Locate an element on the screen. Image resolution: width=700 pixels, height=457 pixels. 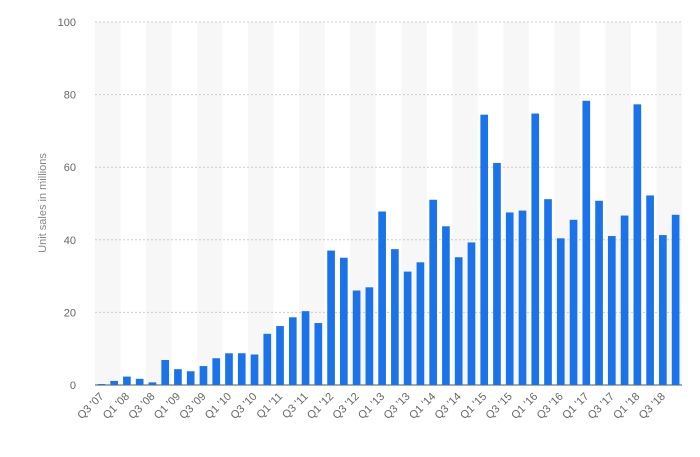
x-tick-label: Q1 '15 is located at coordinates (473, 406).